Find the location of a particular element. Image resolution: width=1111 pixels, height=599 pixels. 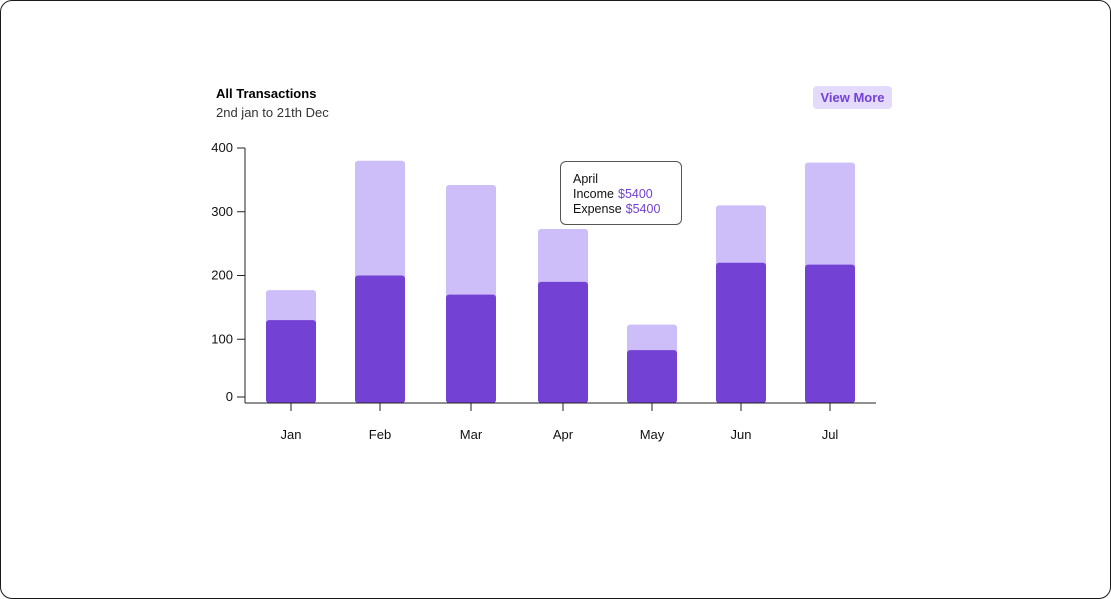

tooltip-expense-row: Expense $5400 is located at coordinates (627, 209).